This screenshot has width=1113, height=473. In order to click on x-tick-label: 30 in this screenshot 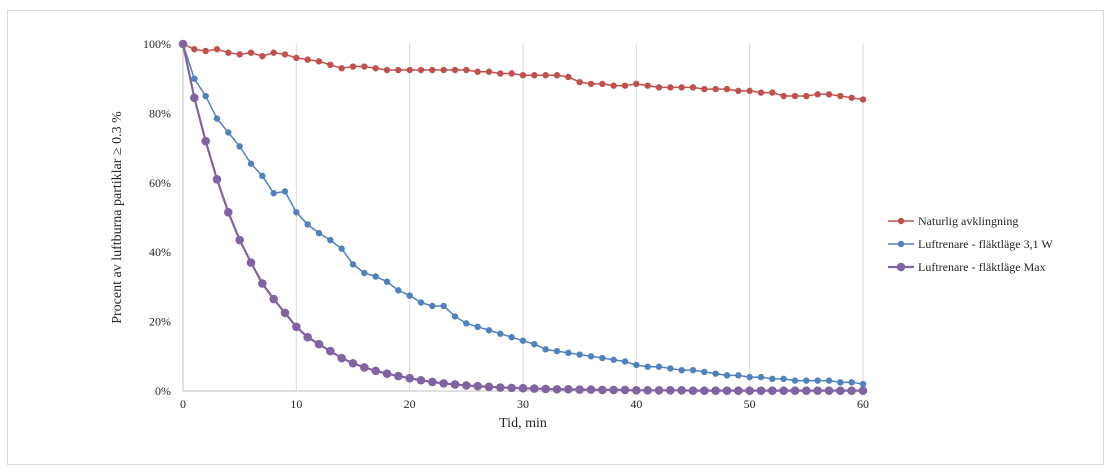, I will do `click(523, 404)`.